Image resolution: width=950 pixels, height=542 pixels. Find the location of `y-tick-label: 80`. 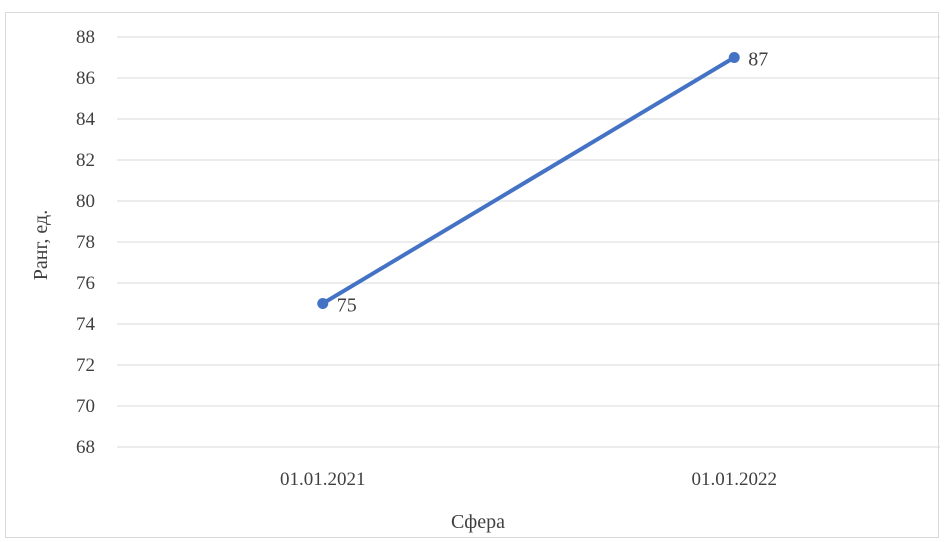

y-tick-label: 80 is located at coordinates (85, 201).